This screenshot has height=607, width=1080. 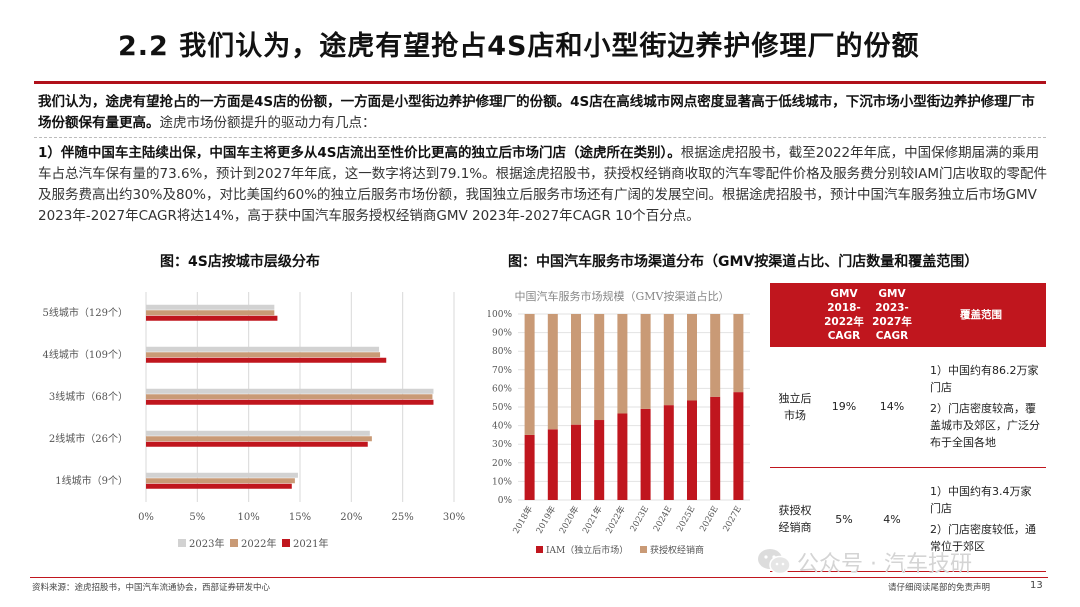 I want to click on y-tick-label: 0%, so click(x=505, y=501).